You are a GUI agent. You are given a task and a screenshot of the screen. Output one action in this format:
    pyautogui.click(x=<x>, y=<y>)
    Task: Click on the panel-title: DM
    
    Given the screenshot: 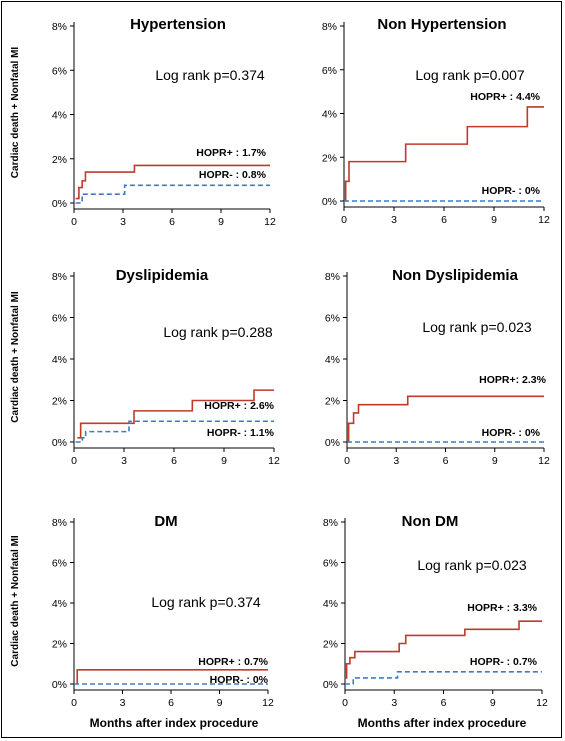 What is the action you would take?
    pyautogui.click(x=165, y=521)
    